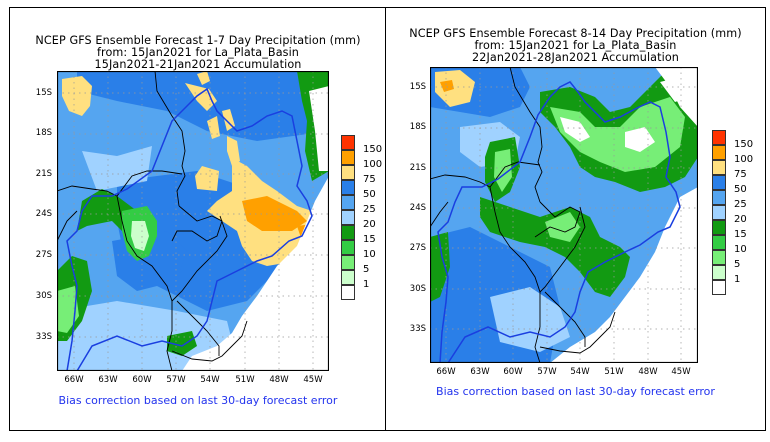  I want to click on panel-title-line3: 15Jan2021-21Jan2021 Accumulation, so click(198, 64).